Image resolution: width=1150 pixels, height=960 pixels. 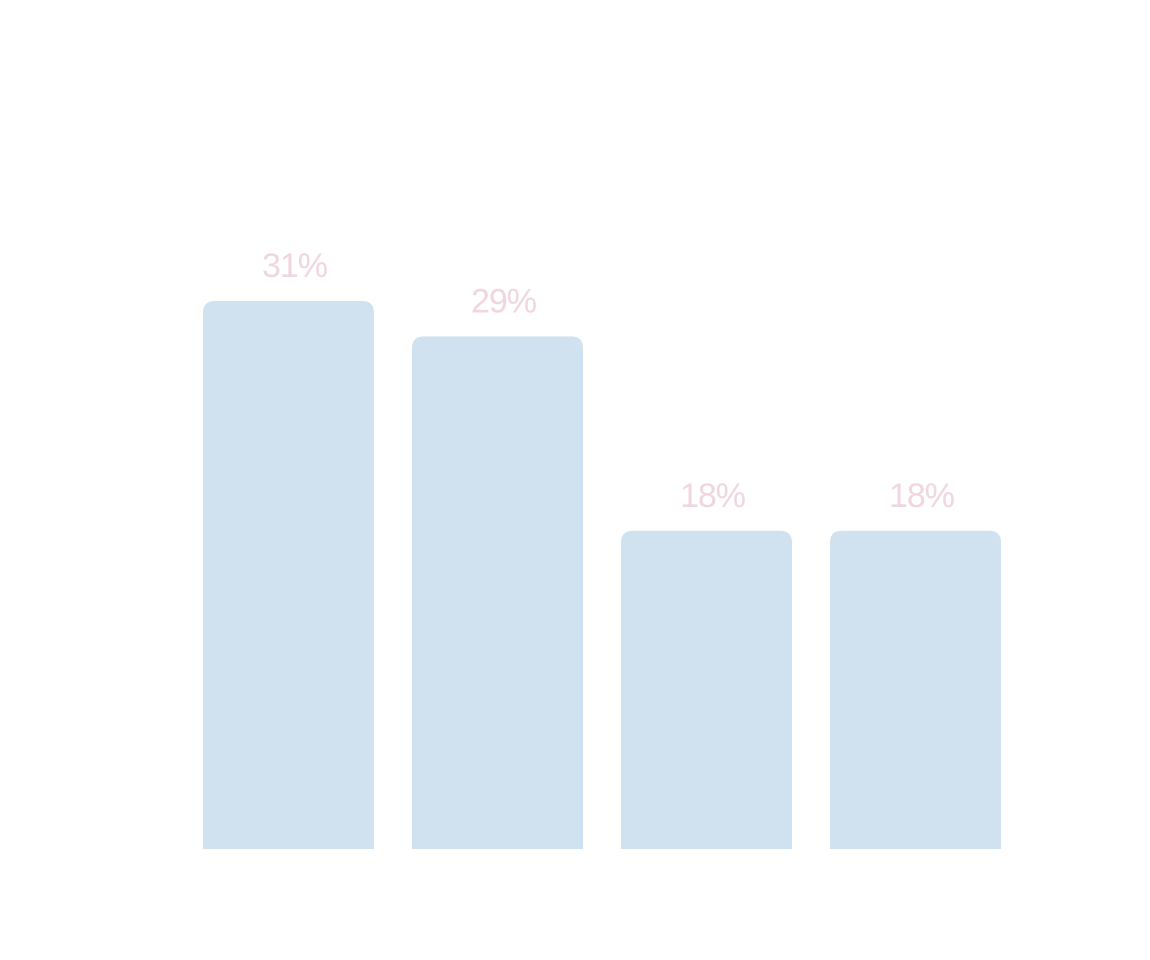 What do you see at coordinates (504, 301) in the screenshot?
I see `data-label-2: 29%` at bounding box center [504, 301].